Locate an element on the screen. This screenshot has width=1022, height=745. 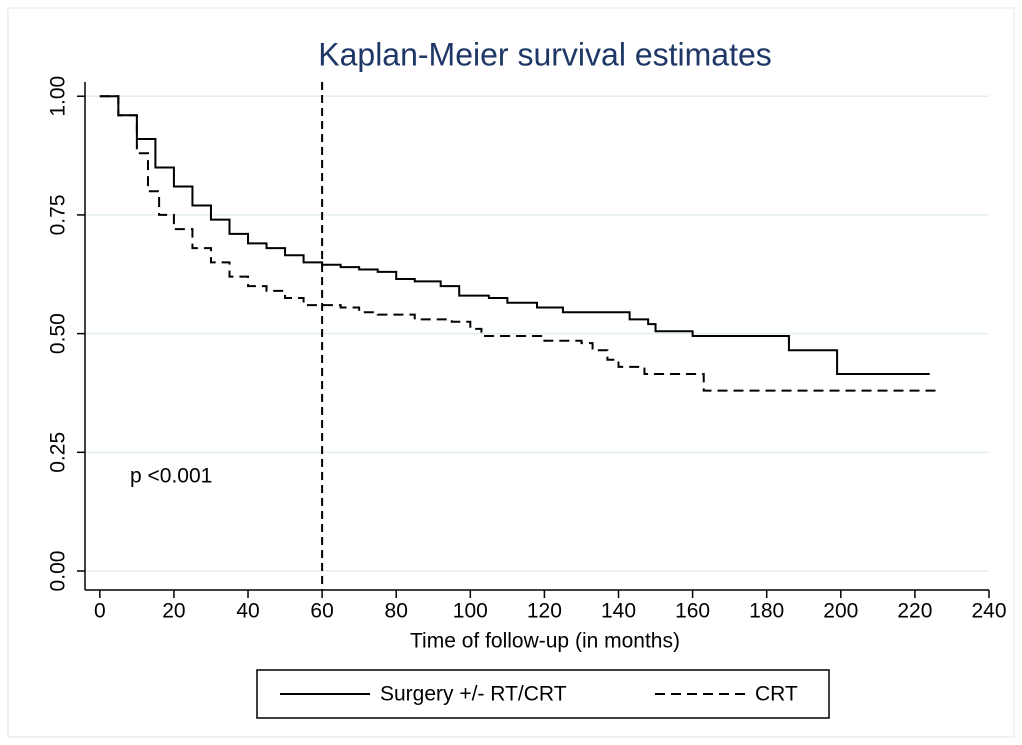
y-tick-label: 0.50 is located at coordinates (58, 333).